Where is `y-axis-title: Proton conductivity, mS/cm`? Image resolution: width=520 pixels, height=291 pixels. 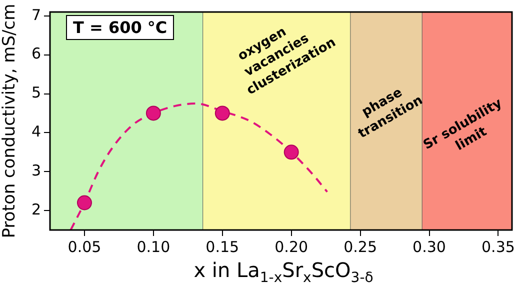
y-axis-title: Proton conductivity, mS/cm is located at coordinates (10, 121).